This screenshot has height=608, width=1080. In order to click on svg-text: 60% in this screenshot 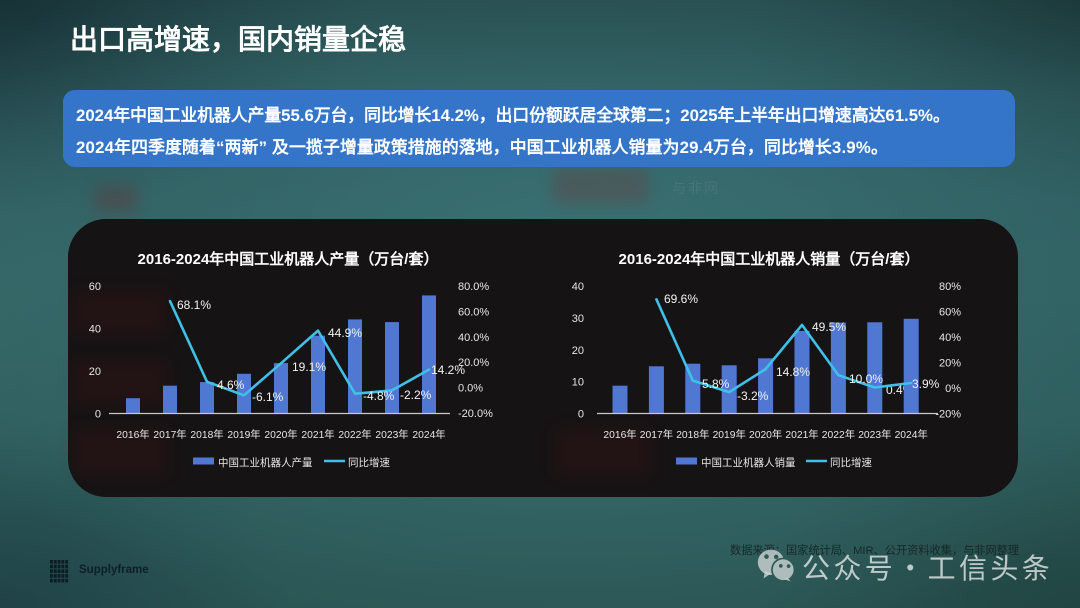, I will do `click(950, 313)`.